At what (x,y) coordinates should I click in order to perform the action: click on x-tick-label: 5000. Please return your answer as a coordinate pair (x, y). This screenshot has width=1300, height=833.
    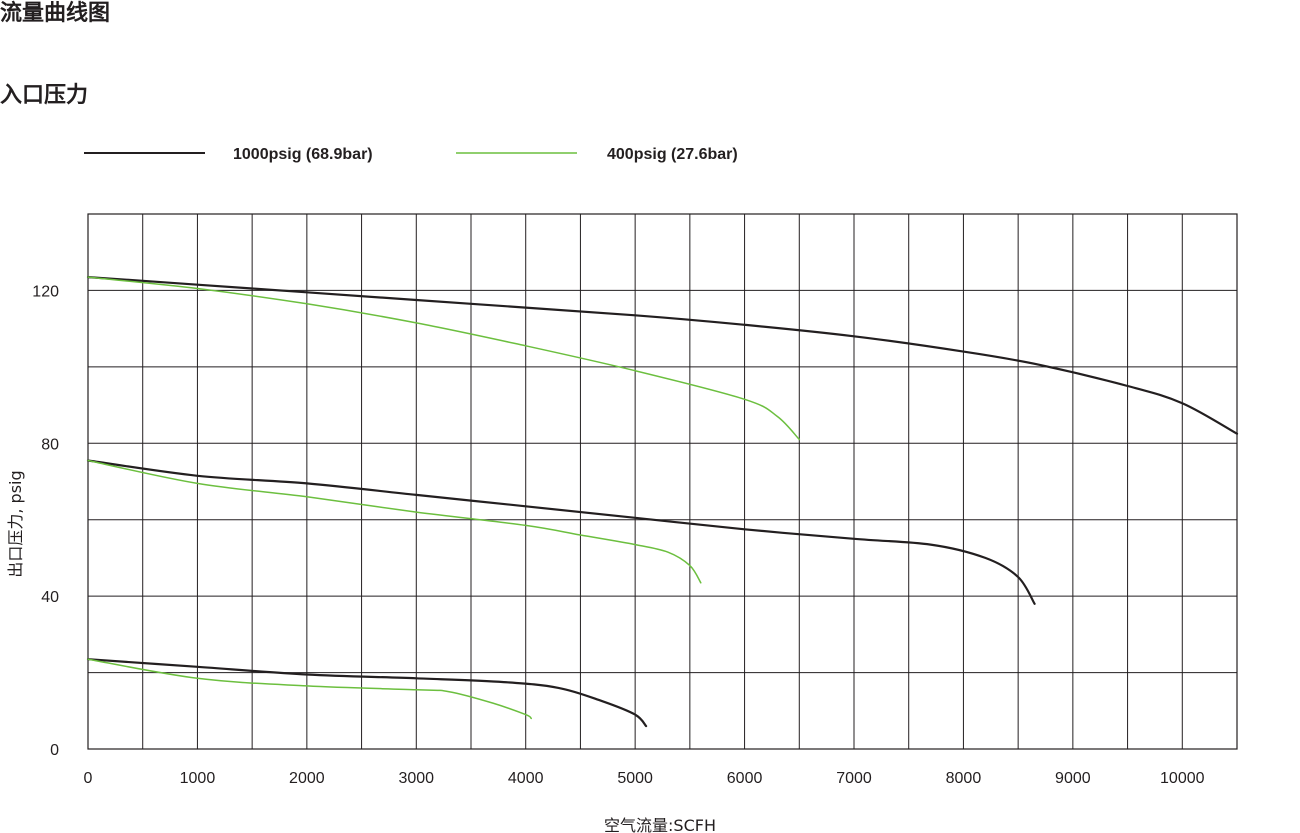
    Looking at the image, I should click on (635, 778).